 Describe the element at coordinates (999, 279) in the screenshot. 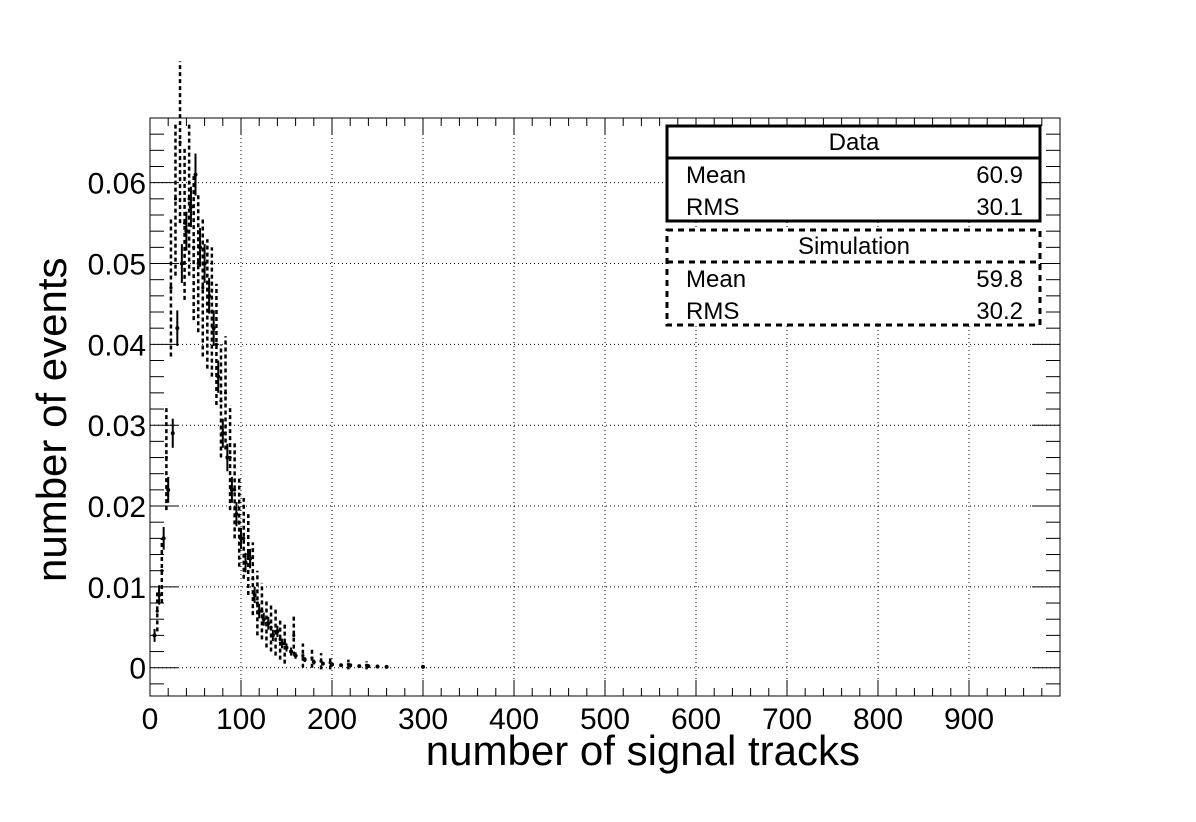

I see `stats-box-simulation-mean-value: 59.8` at that location.